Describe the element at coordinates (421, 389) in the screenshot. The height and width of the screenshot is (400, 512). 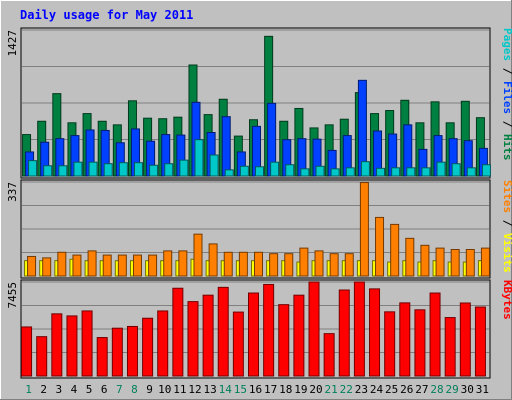
I see `x-tick-label-day-27: 27` at that location.